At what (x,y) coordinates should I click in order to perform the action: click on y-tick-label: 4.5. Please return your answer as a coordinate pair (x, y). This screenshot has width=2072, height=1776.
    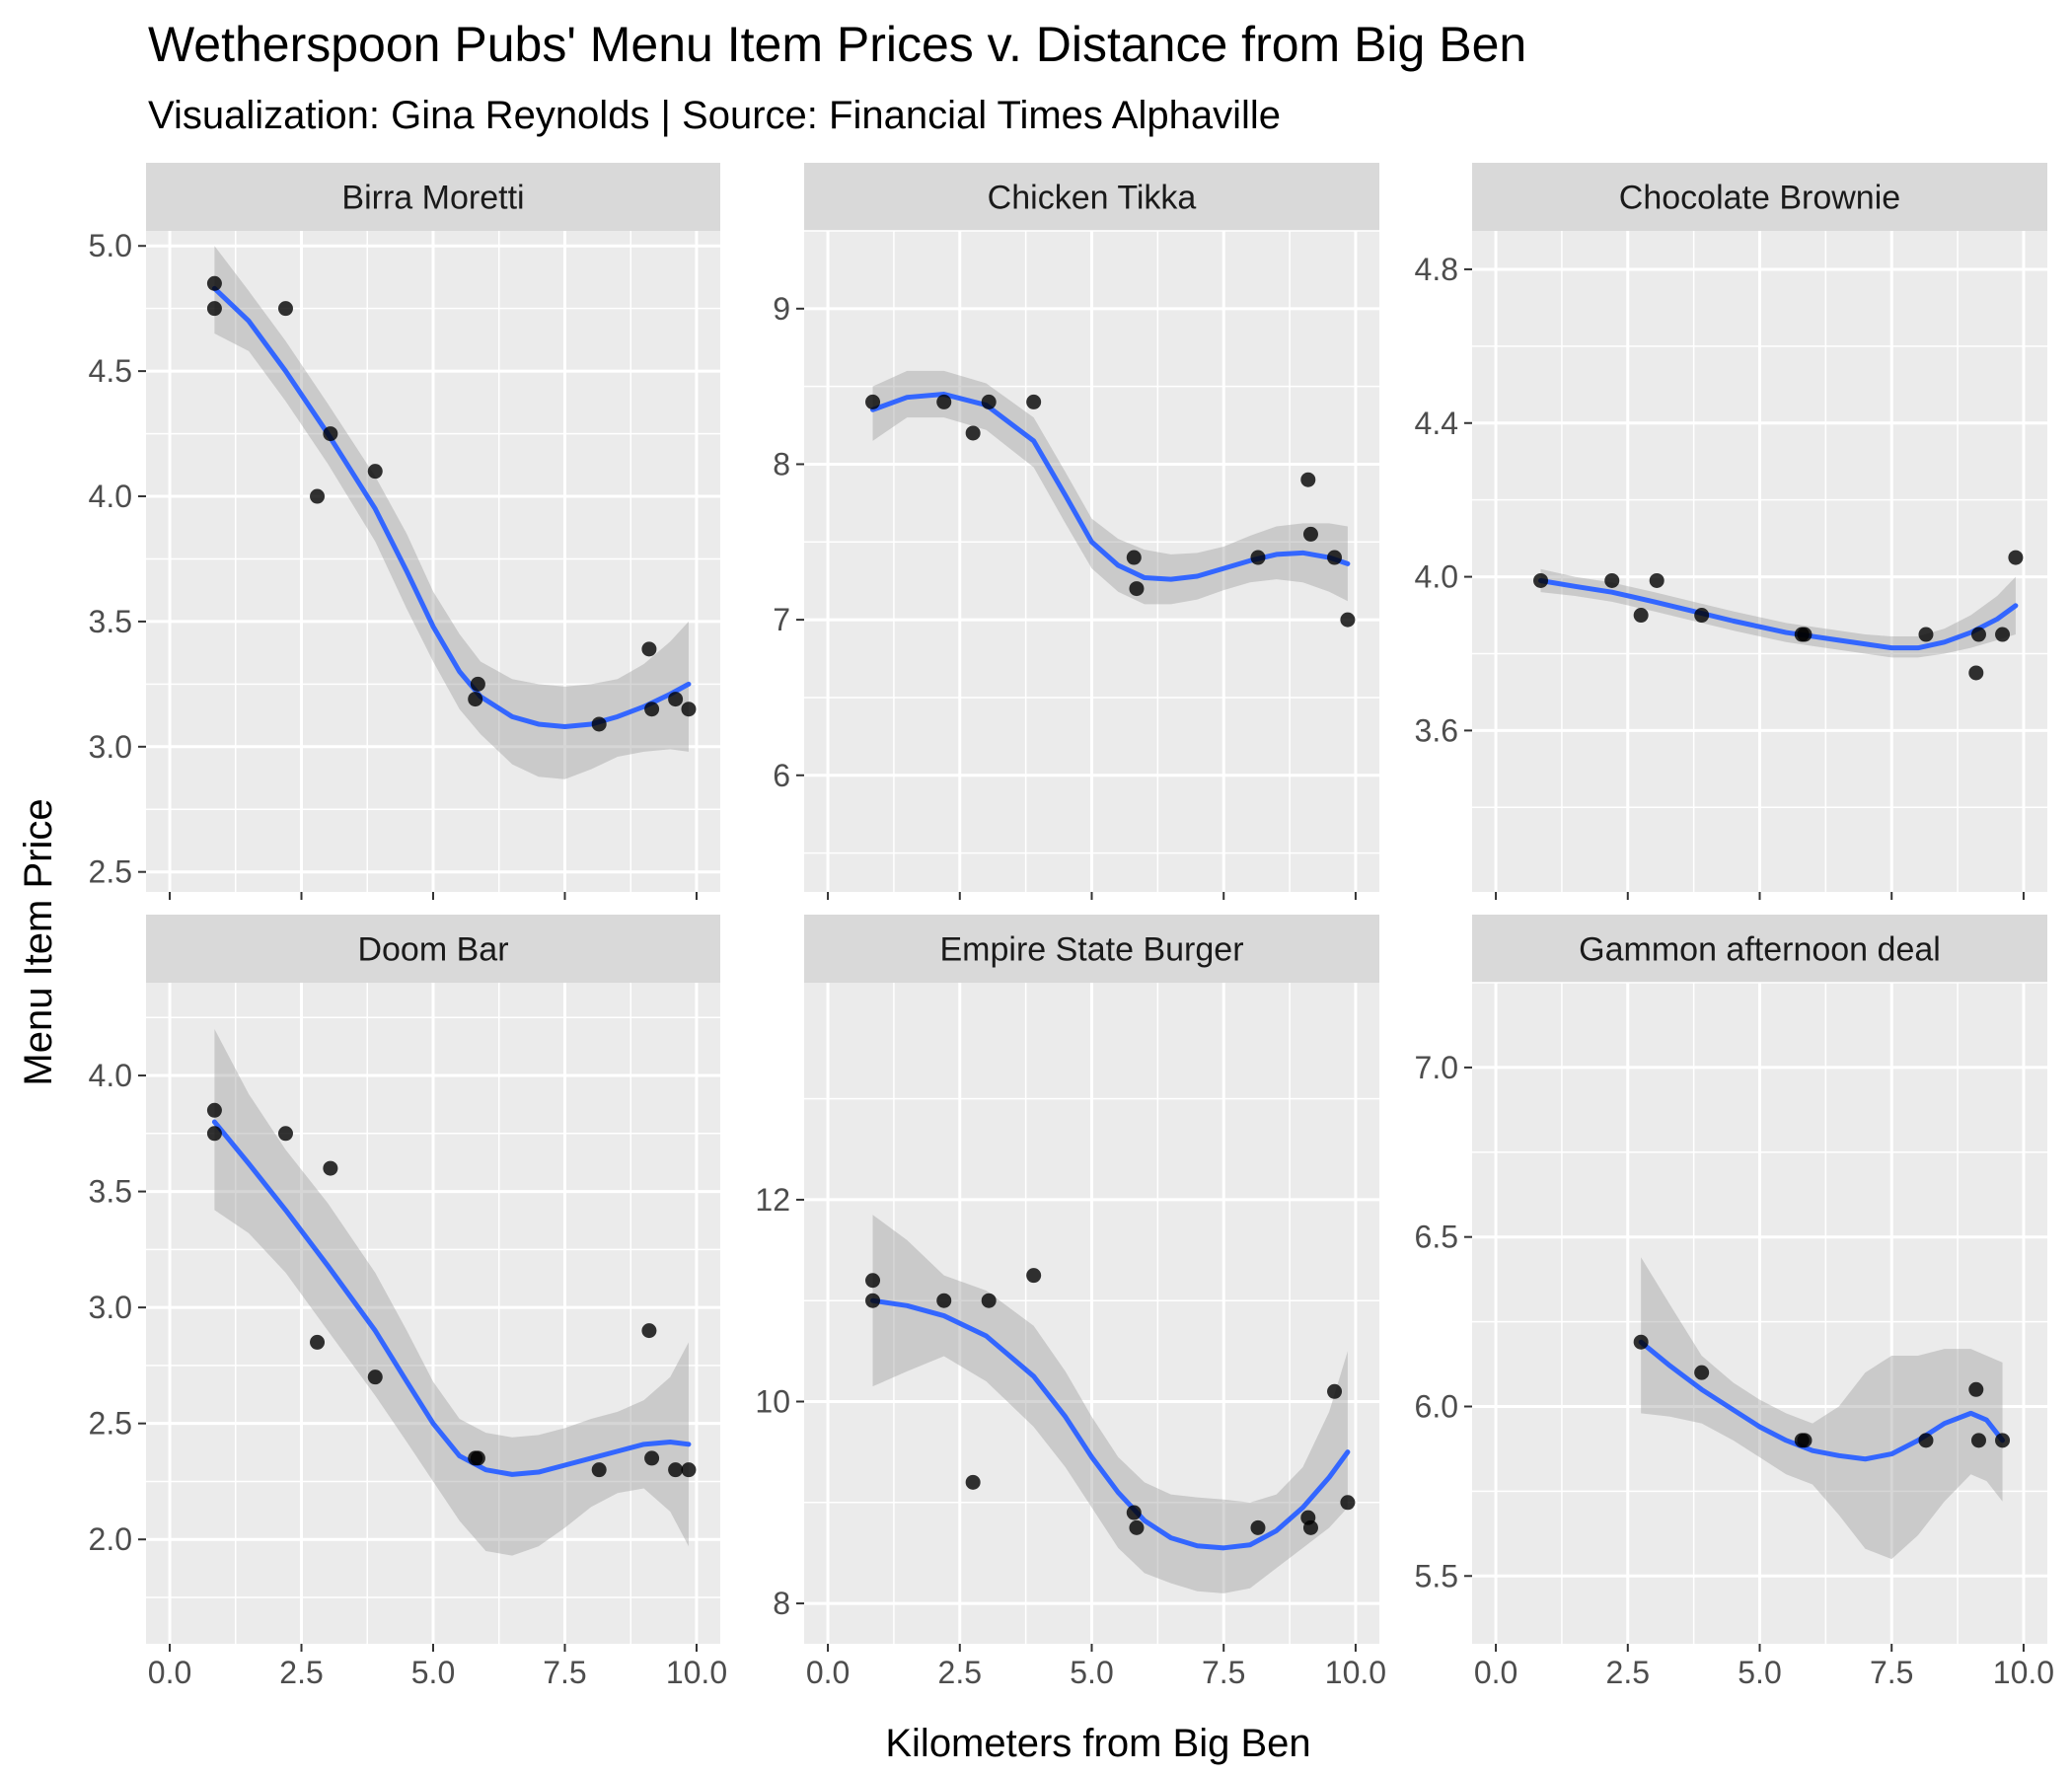
    Looking at the image, I should click on (111, 371).